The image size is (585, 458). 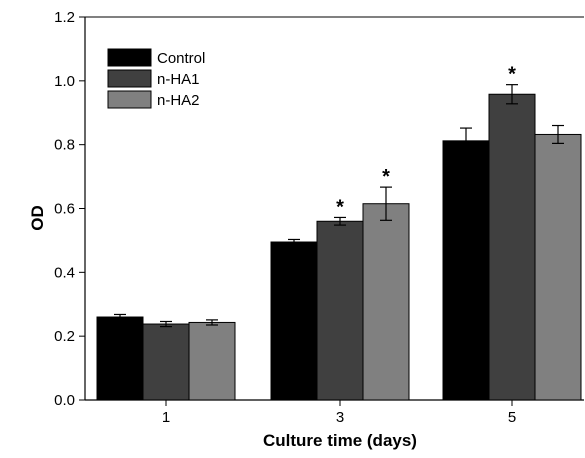 I want to click on x-ticks: 1 3 5, so click(x=339, y=413).